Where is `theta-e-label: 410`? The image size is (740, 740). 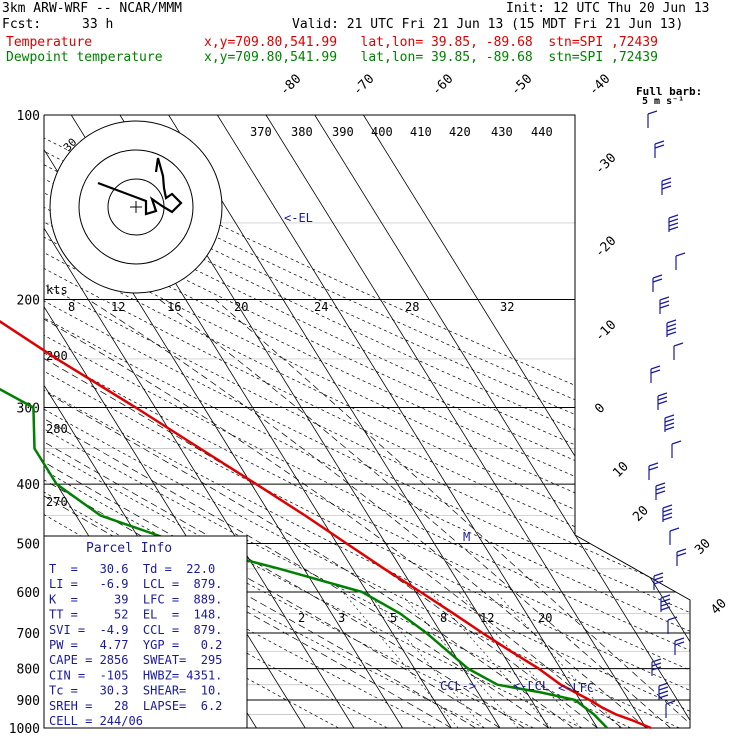
theta-e-label: 410 is located at coordinates (421, 132).